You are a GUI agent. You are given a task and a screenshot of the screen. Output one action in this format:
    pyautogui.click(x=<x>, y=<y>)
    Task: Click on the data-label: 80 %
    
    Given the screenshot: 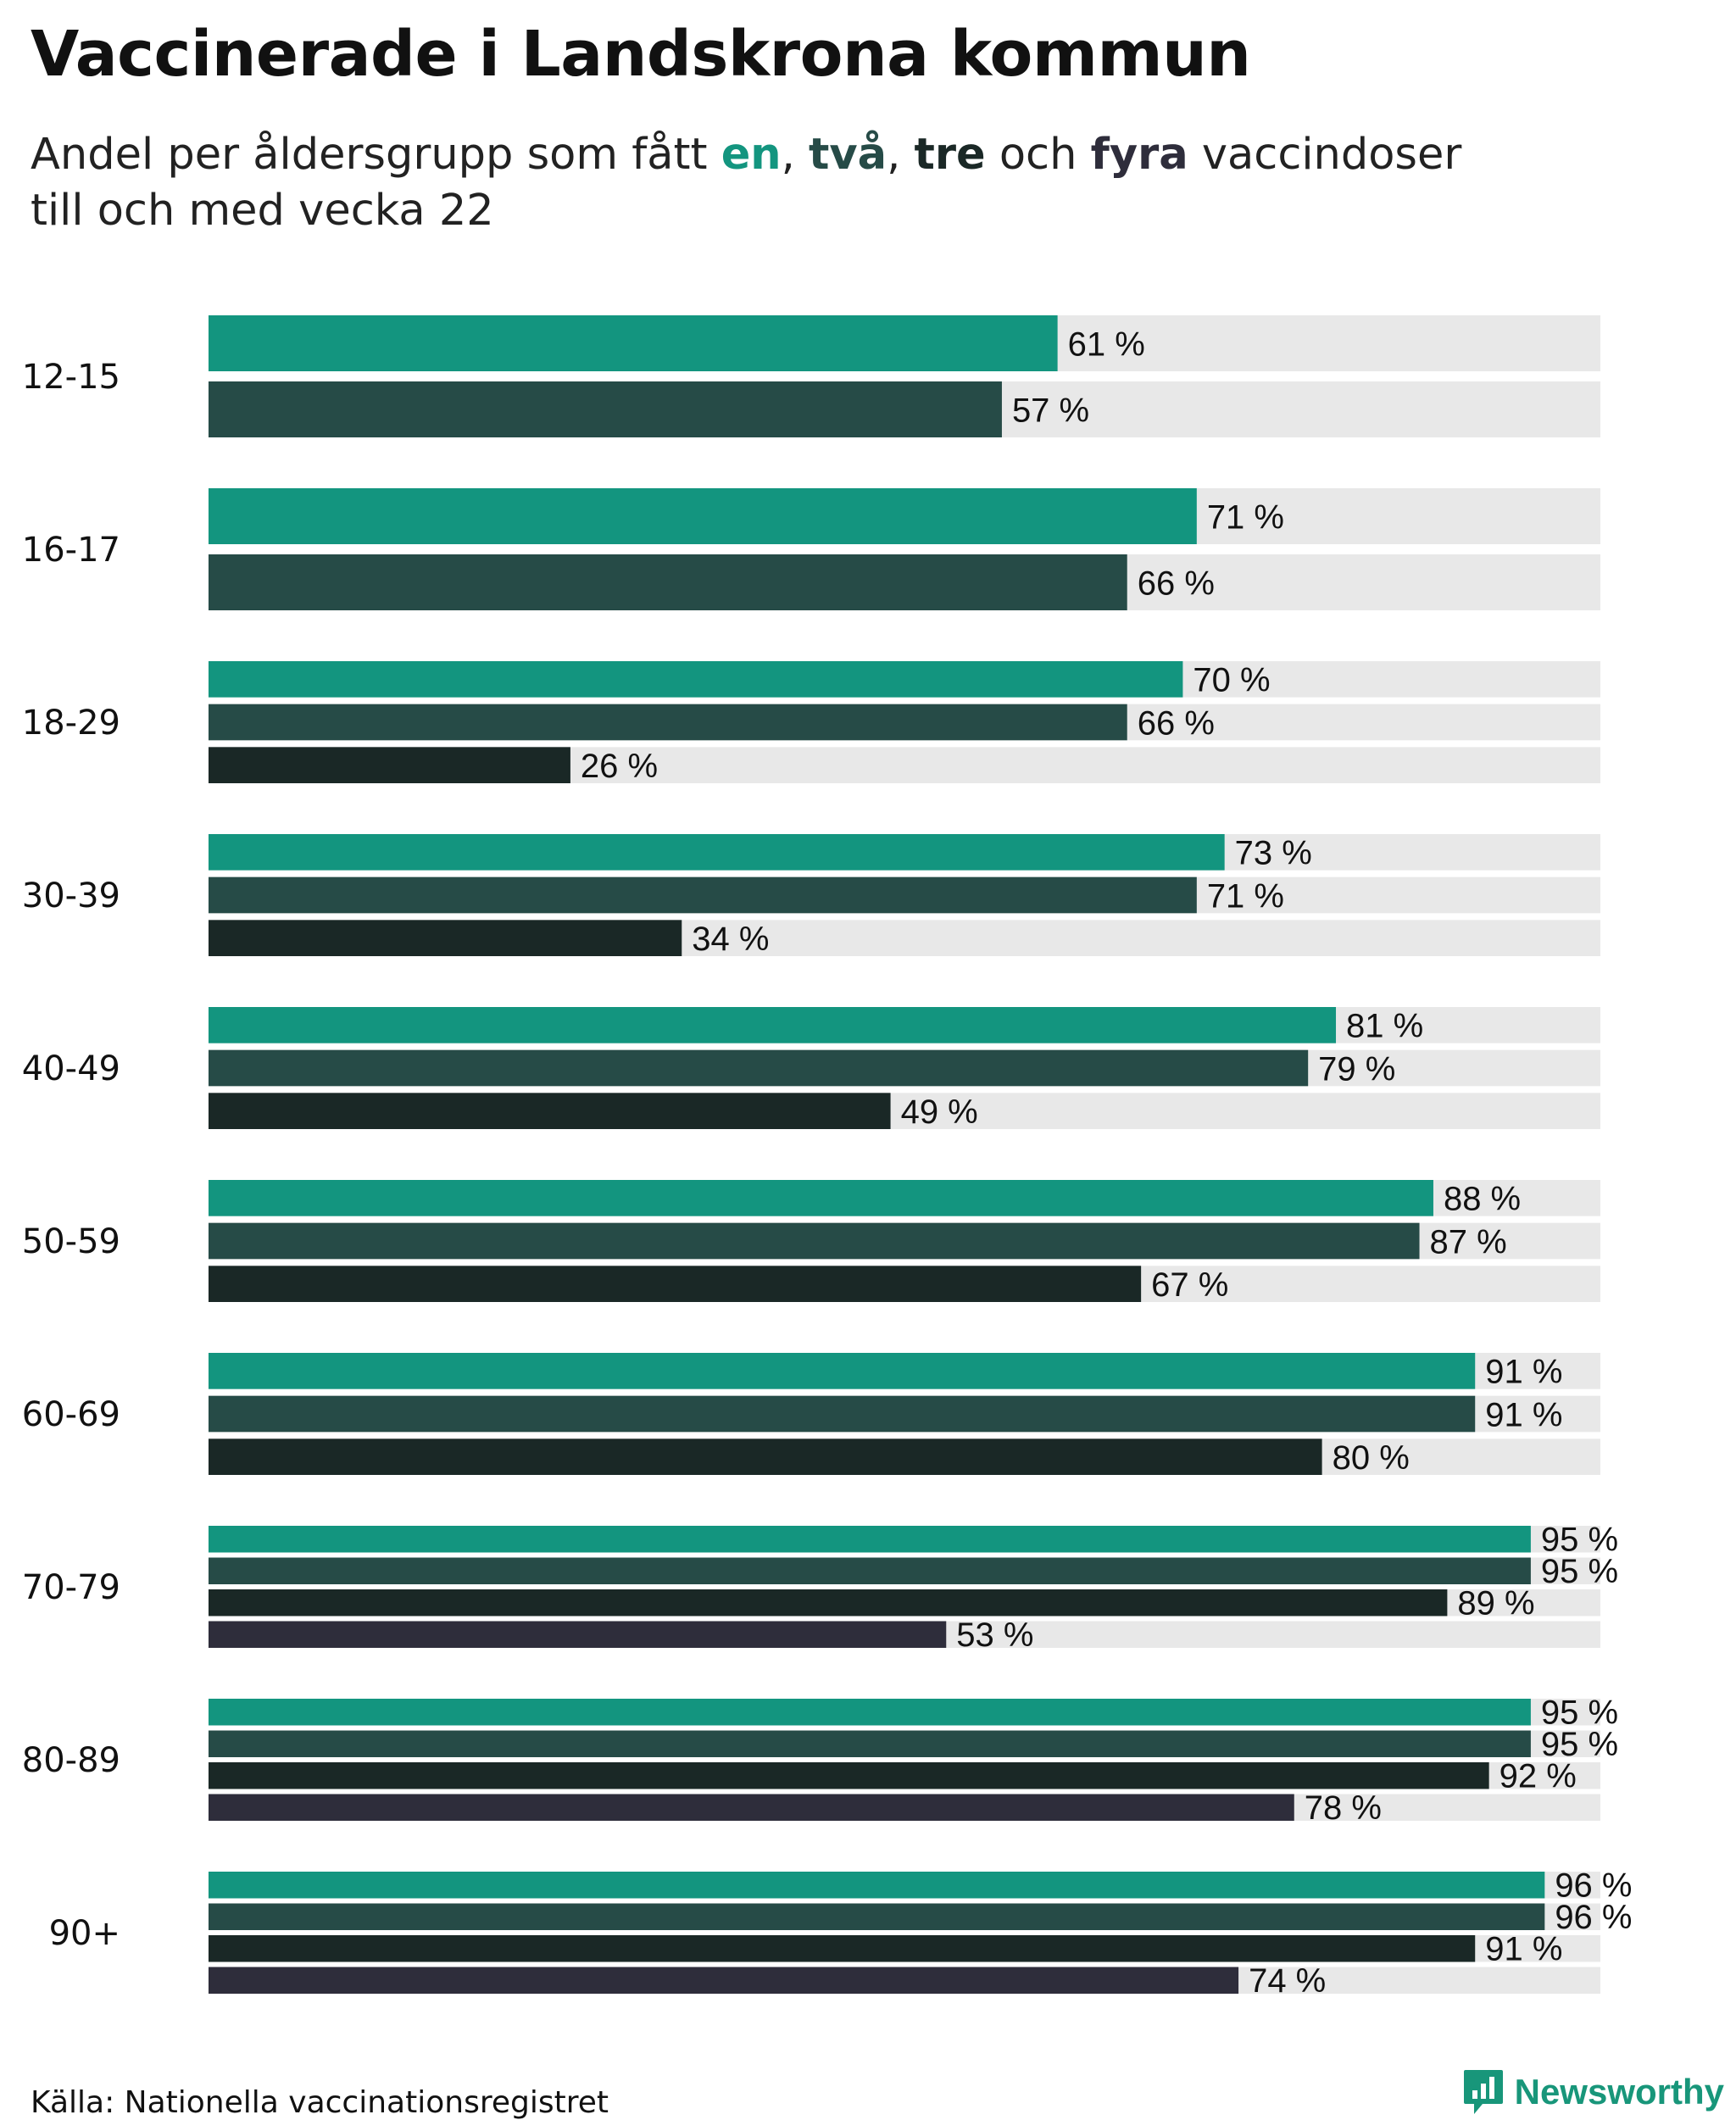 What is the action you would take?
    pyautogui.click(x=1371, y=1458)
    